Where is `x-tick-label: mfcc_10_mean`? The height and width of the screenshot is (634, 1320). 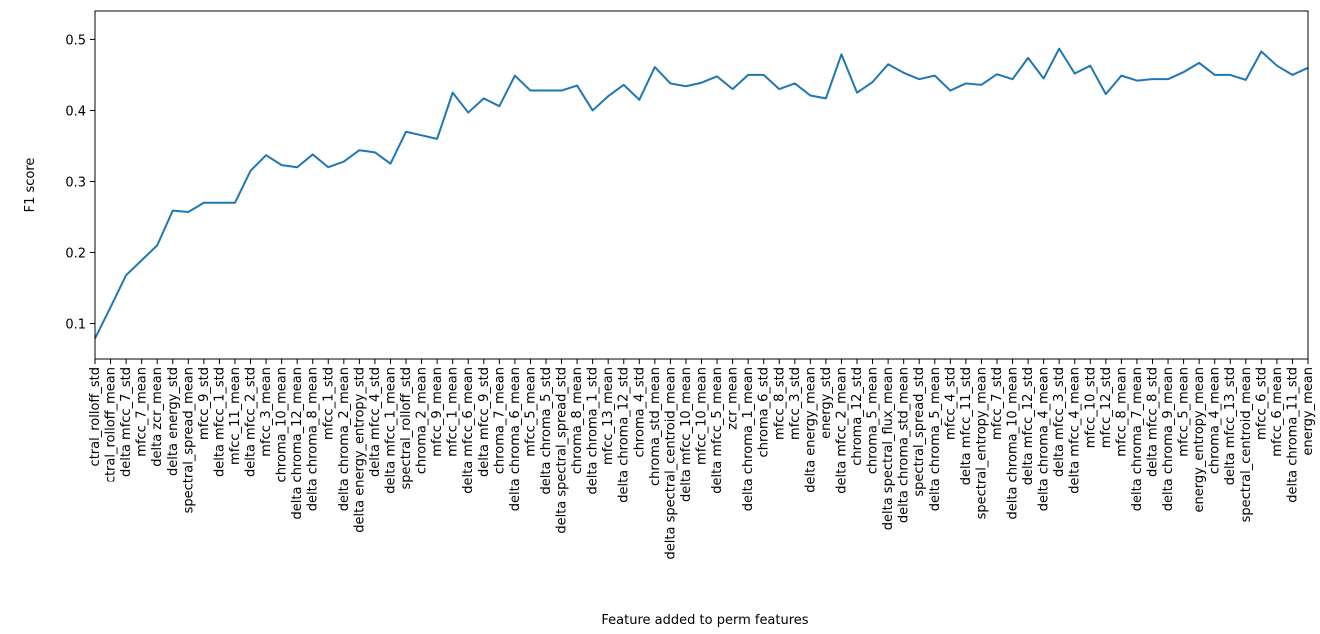 x-tick-label: mfcc_10_mean is located at coordinates (702, 416).